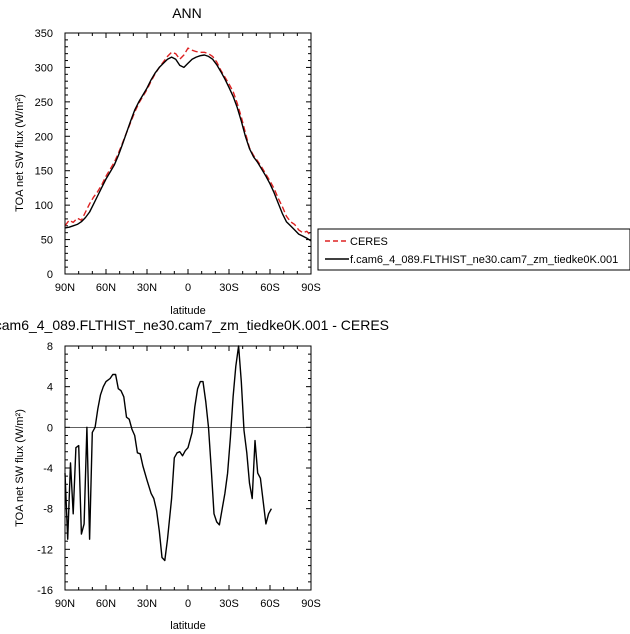  I want to click on bottom-series-group, so click(168, 453).